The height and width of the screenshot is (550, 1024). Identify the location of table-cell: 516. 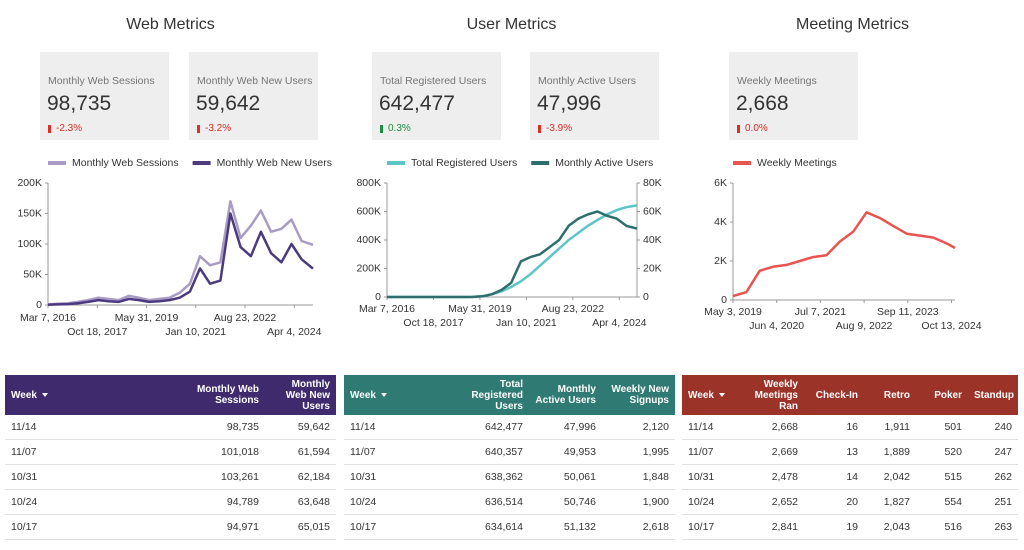
(942, 527).